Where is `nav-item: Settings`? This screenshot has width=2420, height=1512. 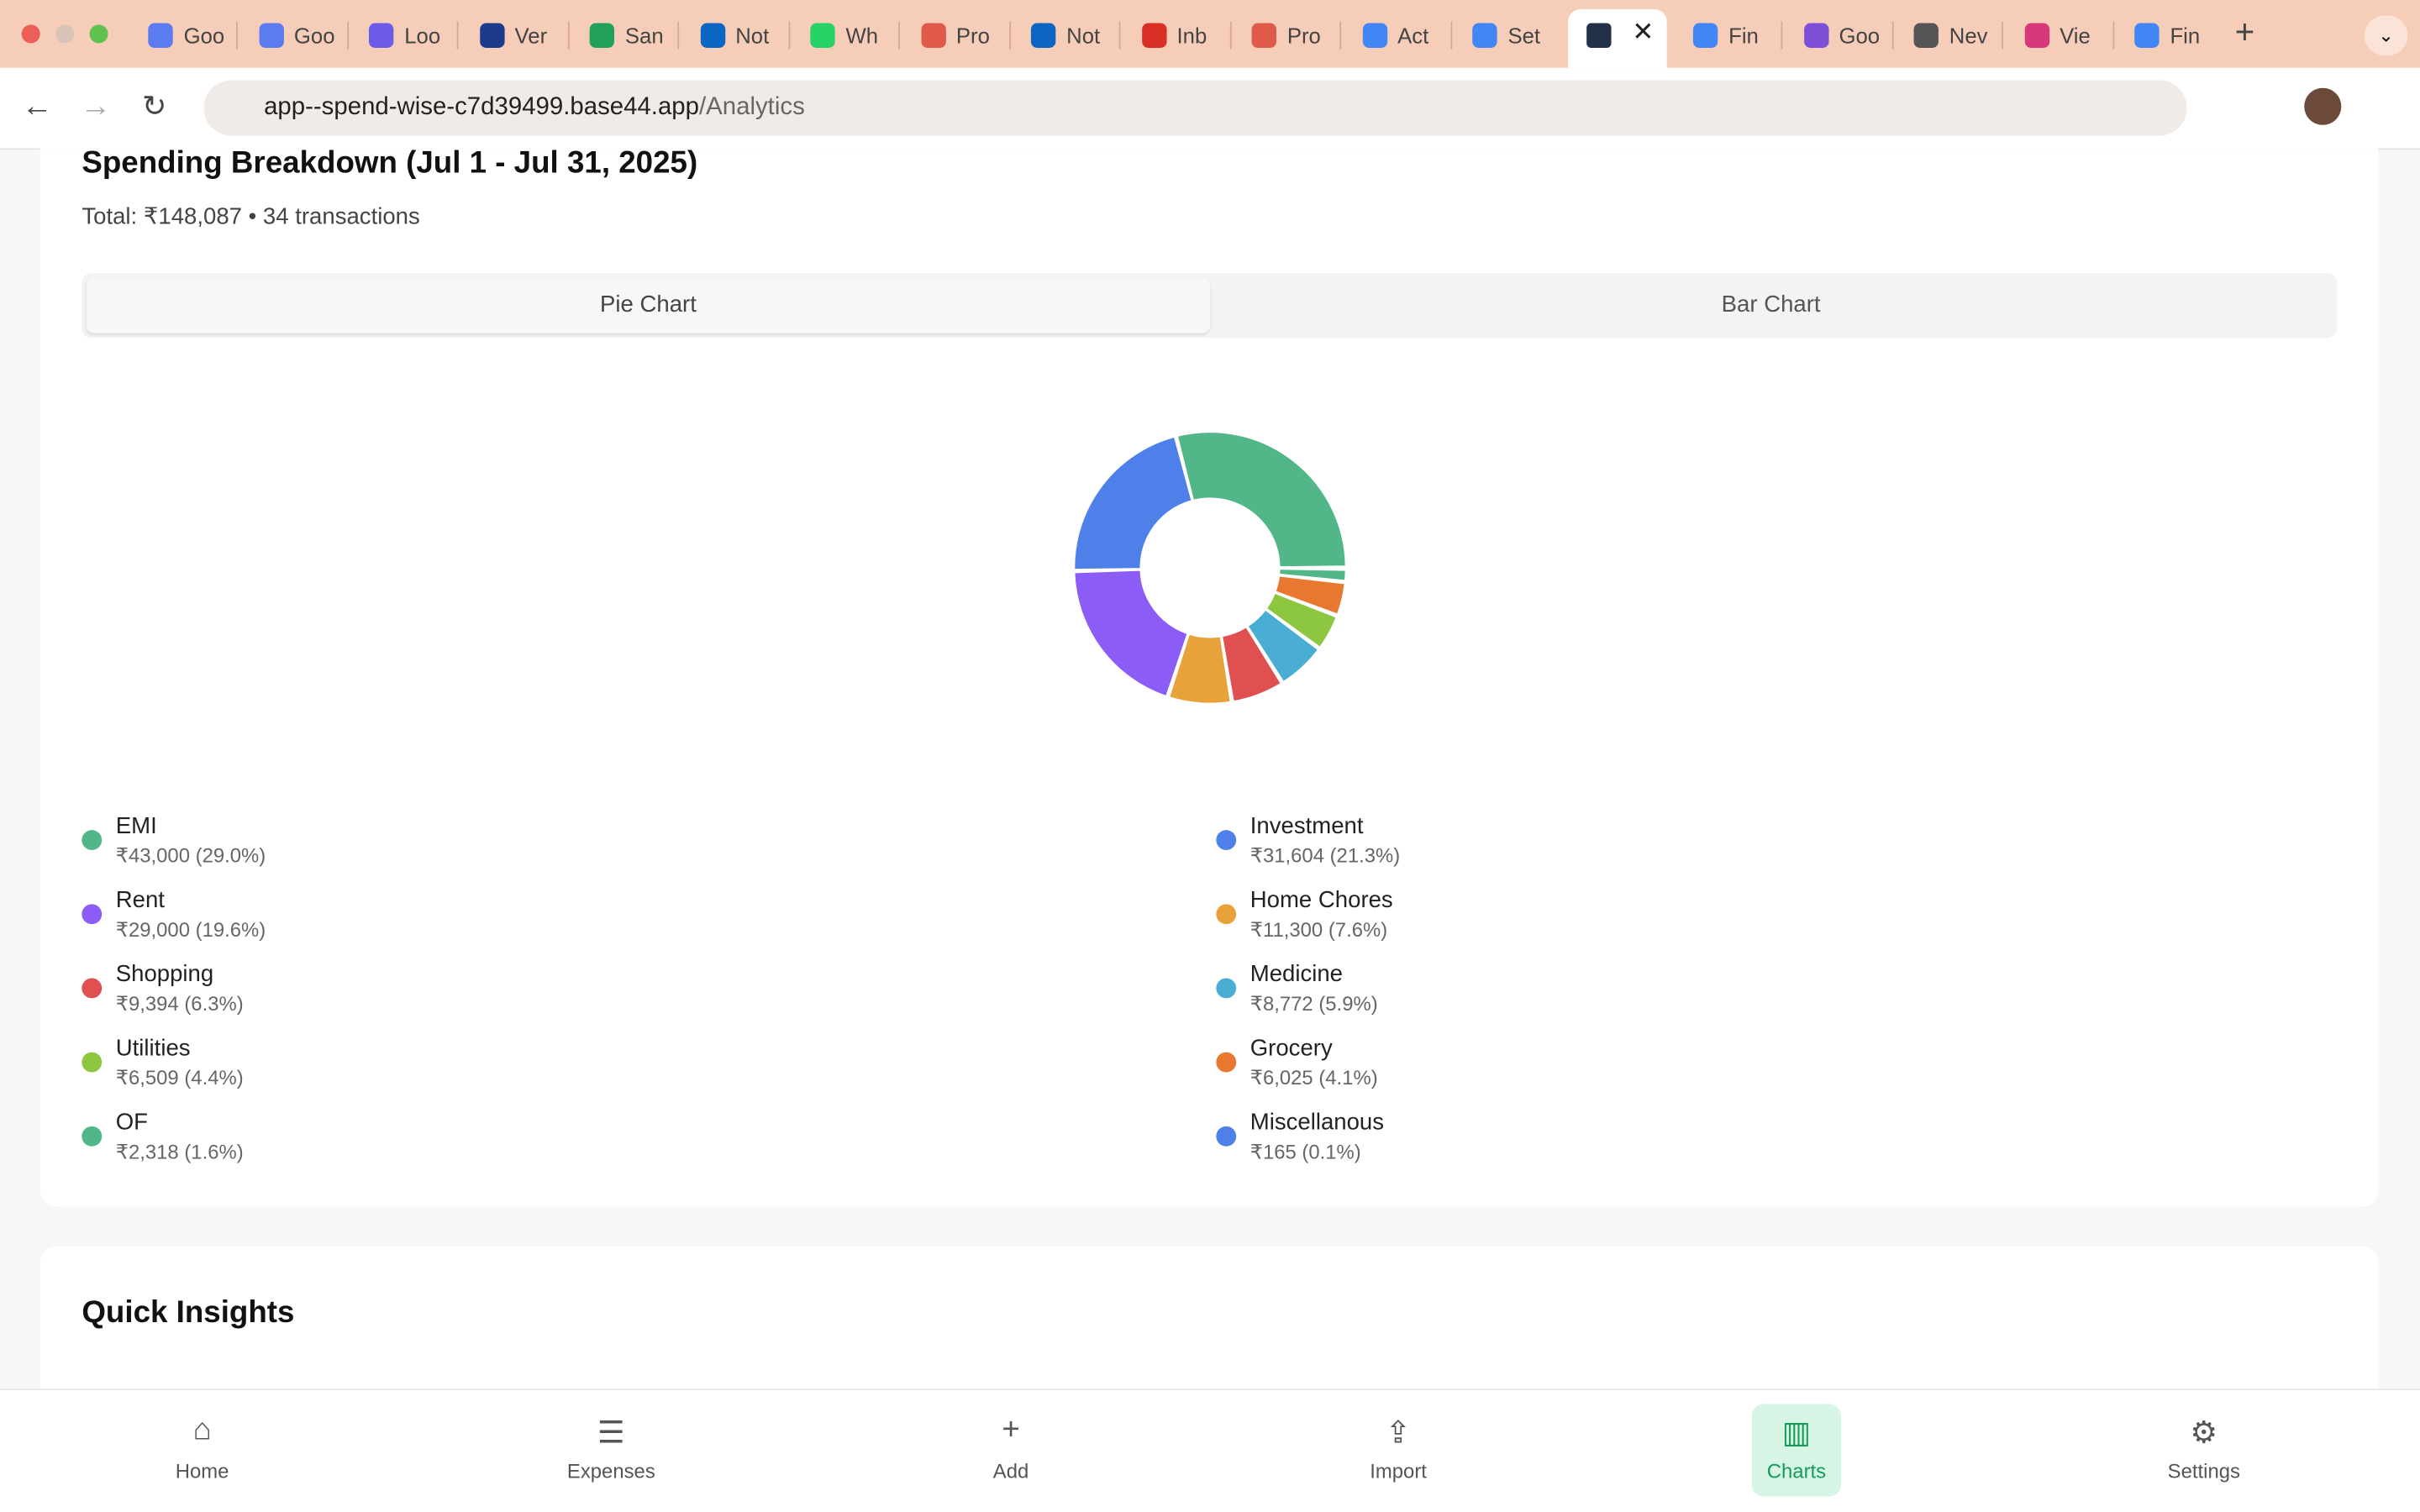 nav-item: Settings is located at coordinates (2204, 1471).